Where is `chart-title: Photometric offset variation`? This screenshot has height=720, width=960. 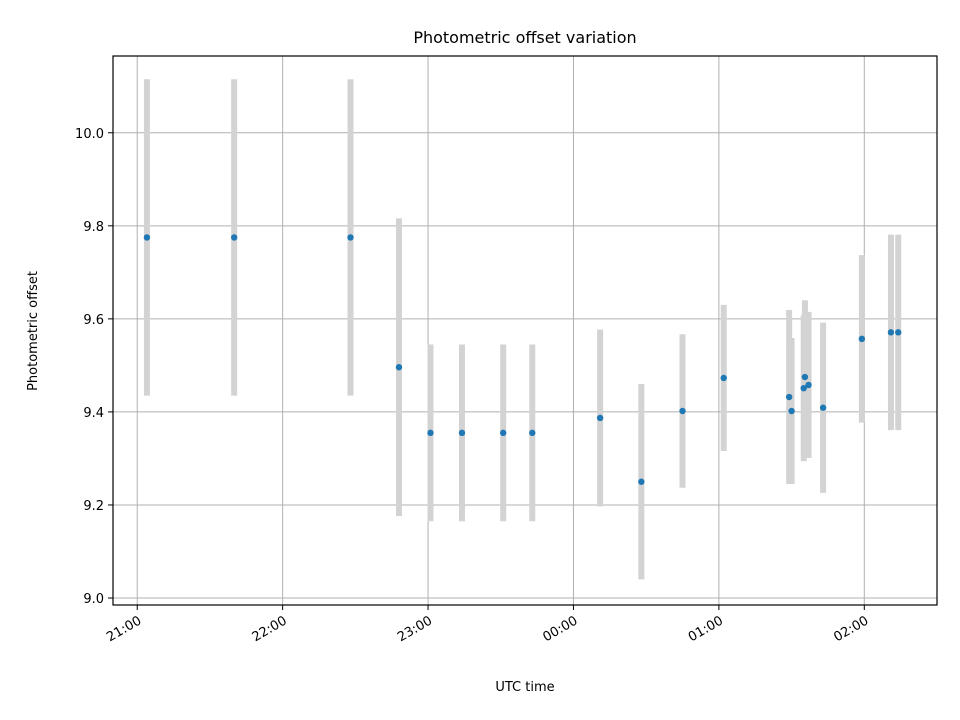 chart-title: Photometric offset variation is located at coordinates (524, 37).